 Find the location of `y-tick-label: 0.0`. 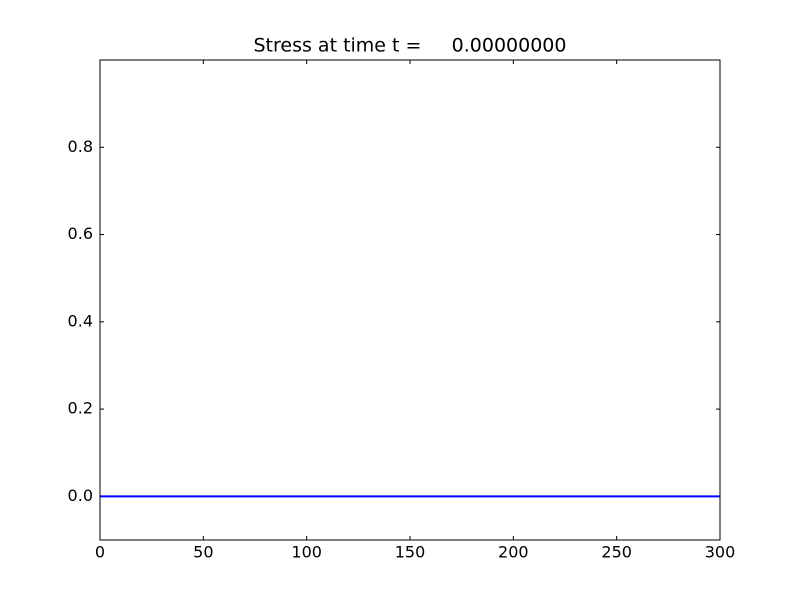

y-tick-label: 0.0 is located at coordinates (80, 495).